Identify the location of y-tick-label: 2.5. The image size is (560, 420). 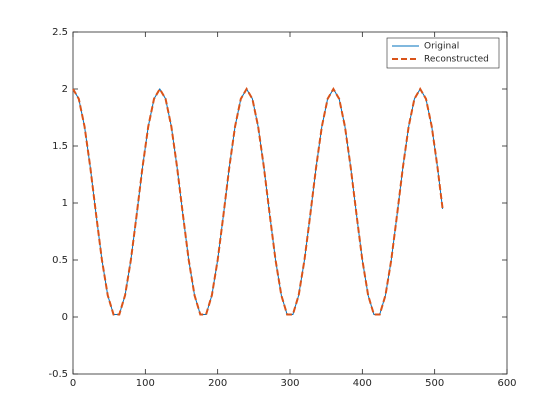
(60, 32).